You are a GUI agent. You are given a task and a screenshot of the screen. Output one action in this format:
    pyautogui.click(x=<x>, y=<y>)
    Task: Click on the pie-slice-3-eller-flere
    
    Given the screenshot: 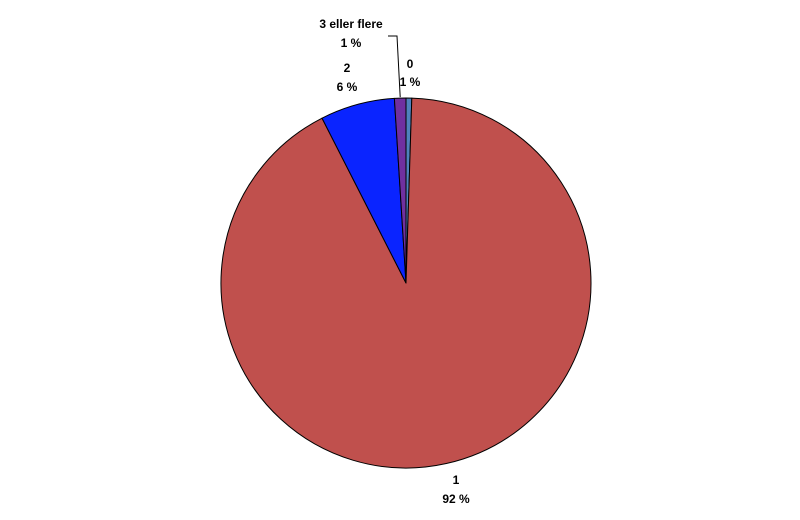 What is the action you would take?
    pyautogui.click(x=400, y=190)
    